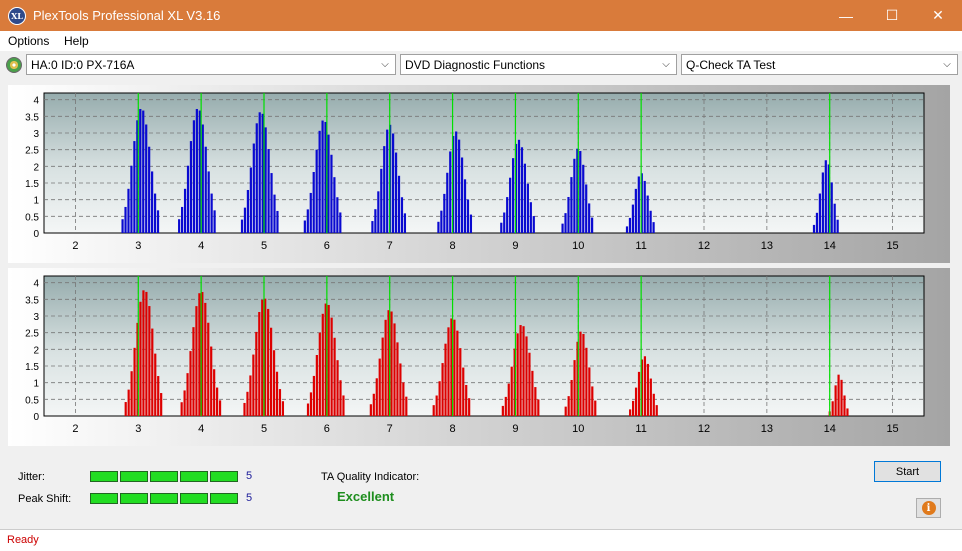  Describe the element at coordinates (249, 498) in the screenshot. I see `peak-shift-value: 5` at that location.